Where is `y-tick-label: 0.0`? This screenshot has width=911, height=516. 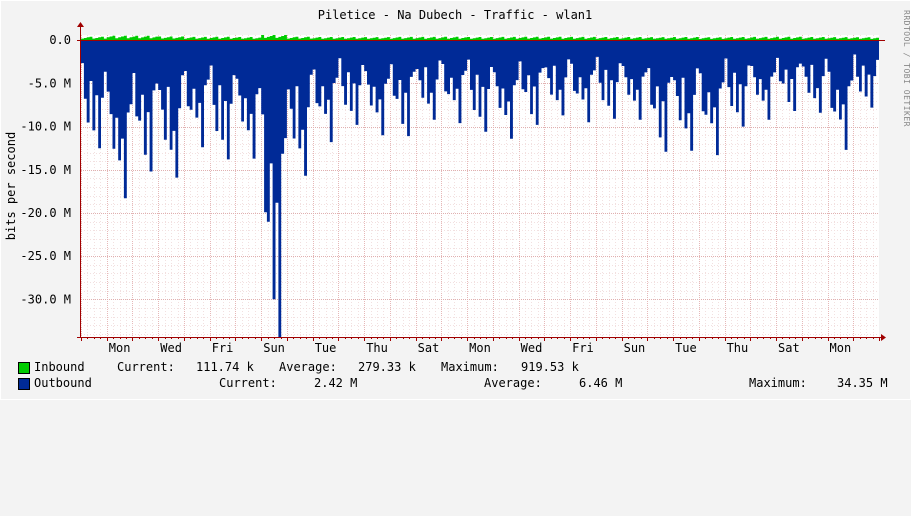
y-tick-label: 0.0 is located at coordinates (60, 40).